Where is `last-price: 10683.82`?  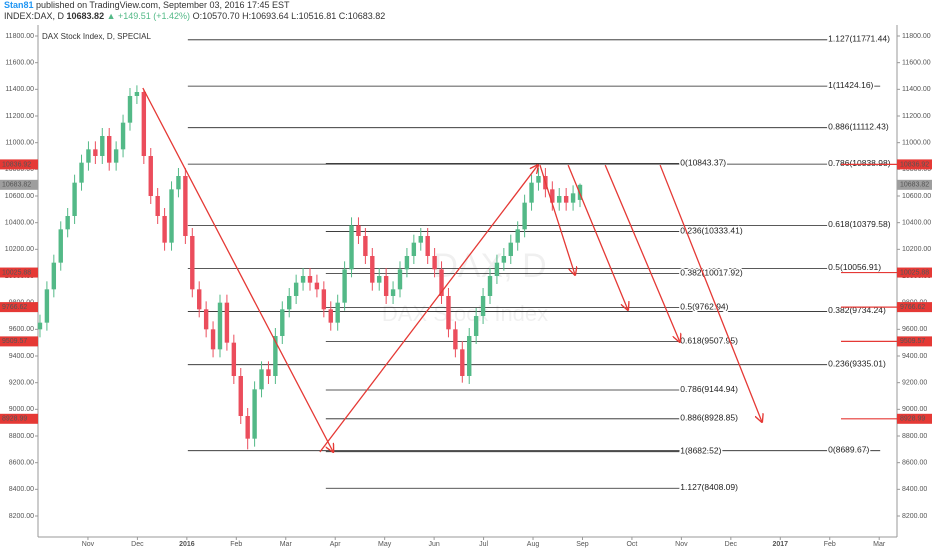
last-price: 10683.82 is located at coordinates (86, 16).